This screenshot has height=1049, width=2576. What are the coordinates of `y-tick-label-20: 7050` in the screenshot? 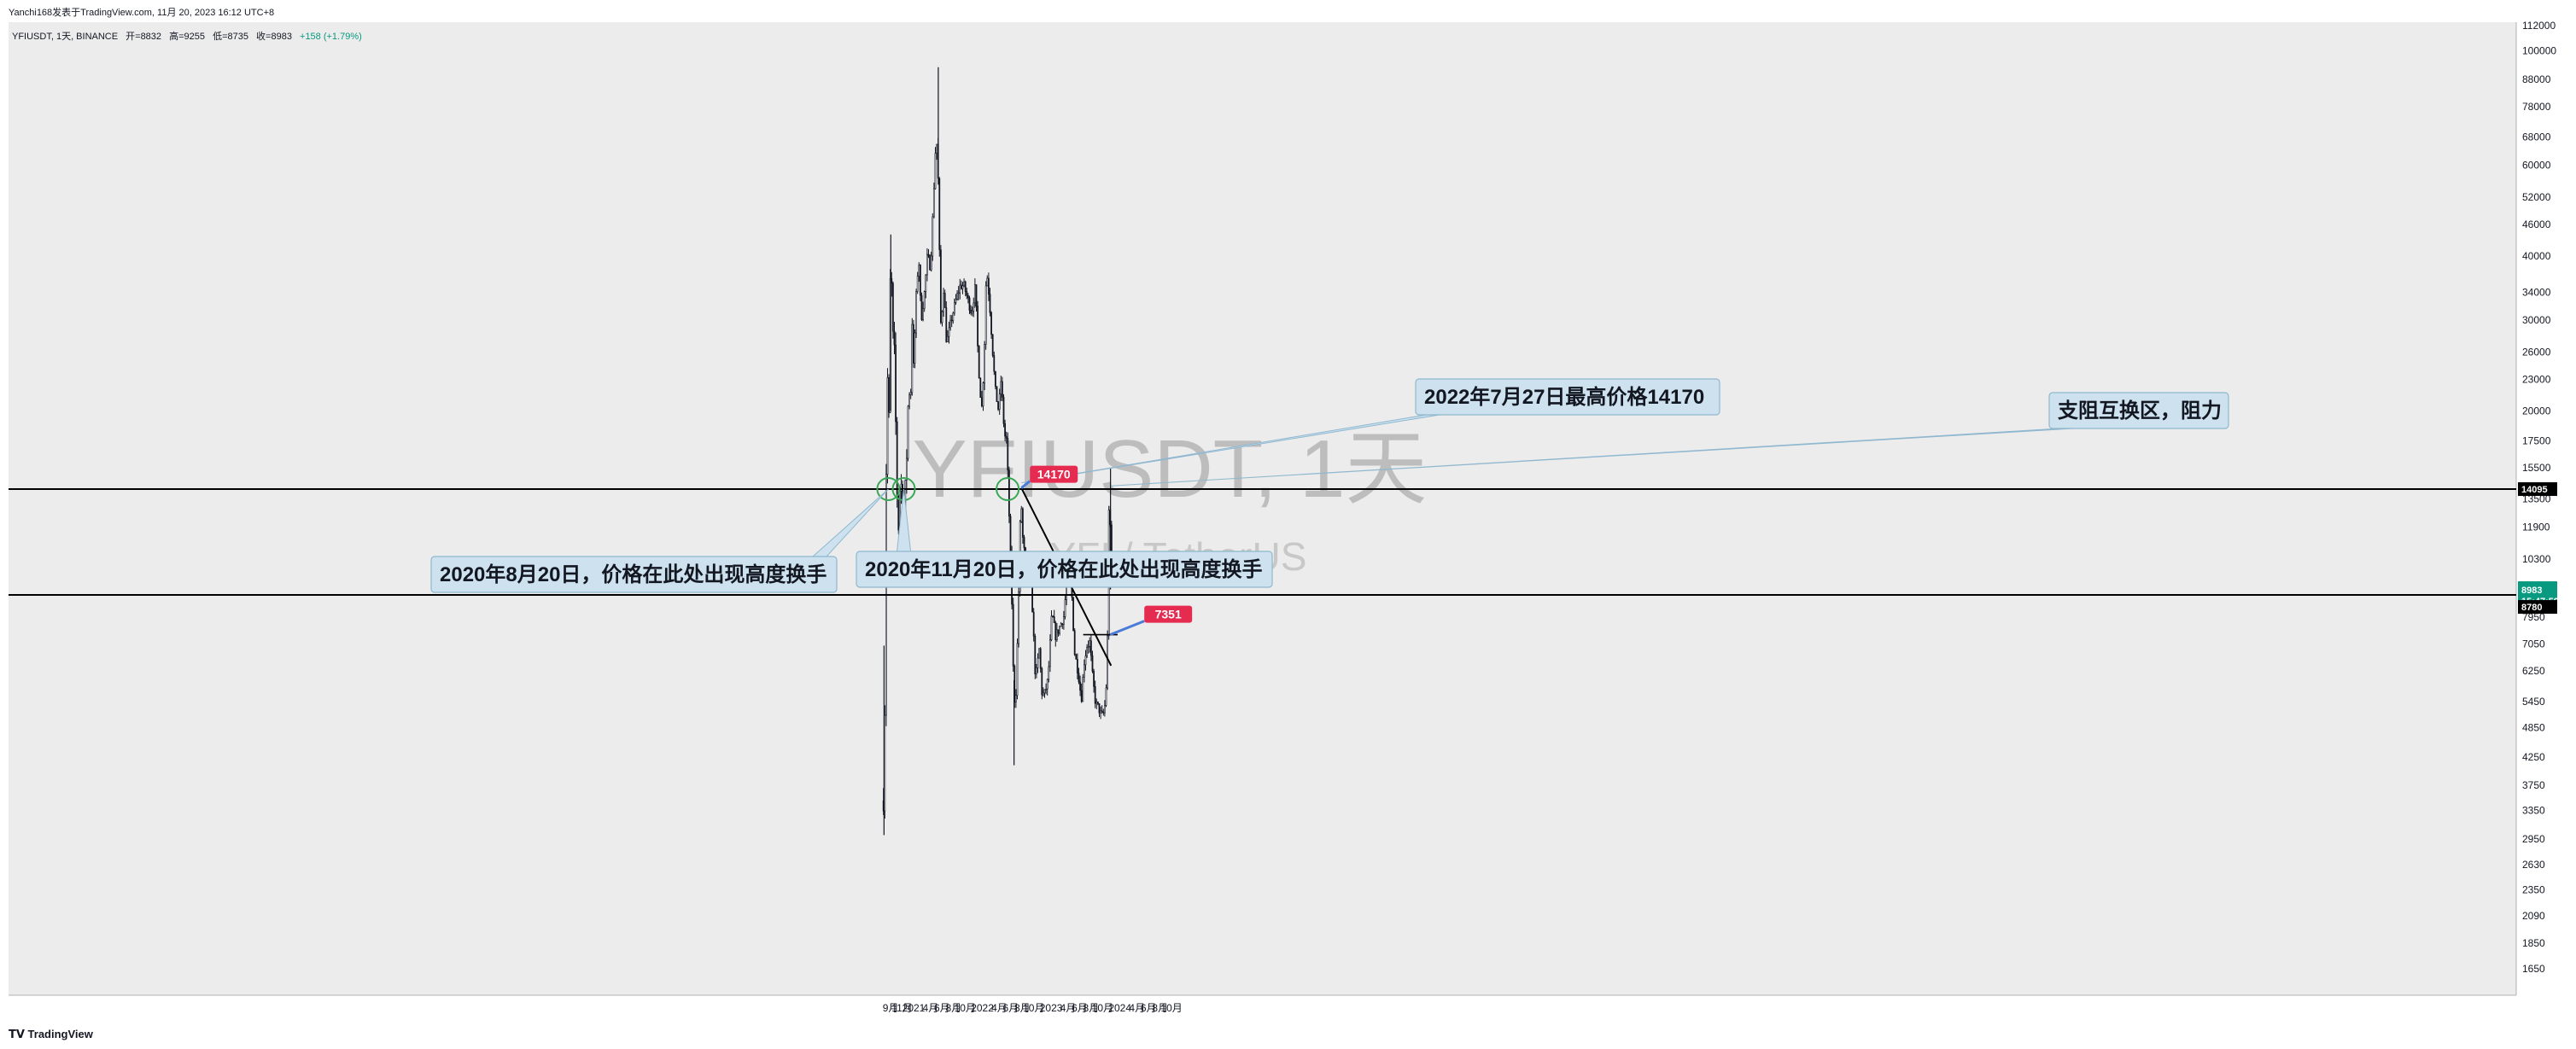 It's located at (2533, 644).